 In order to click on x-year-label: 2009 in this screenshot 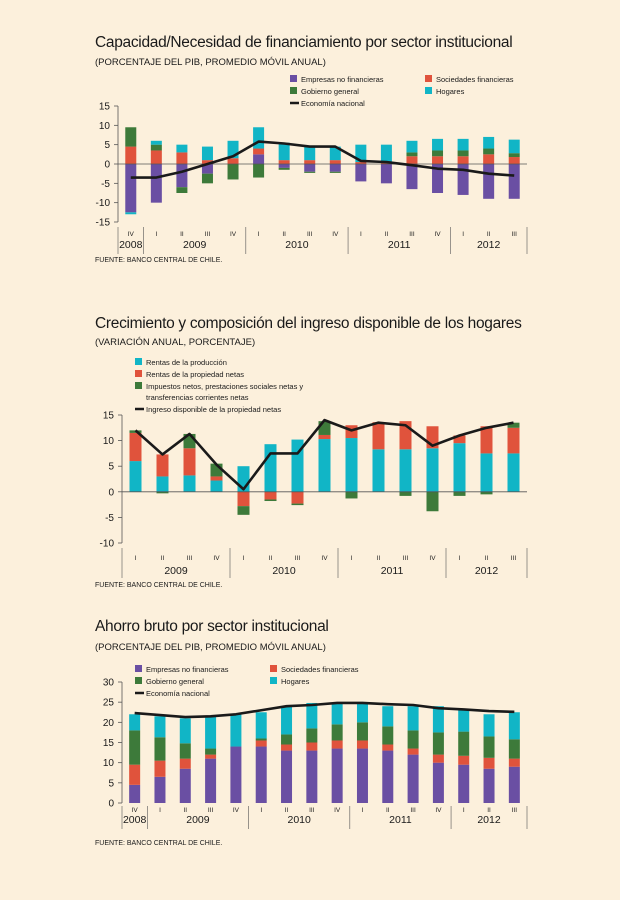, I will do `click(195, 245)`.